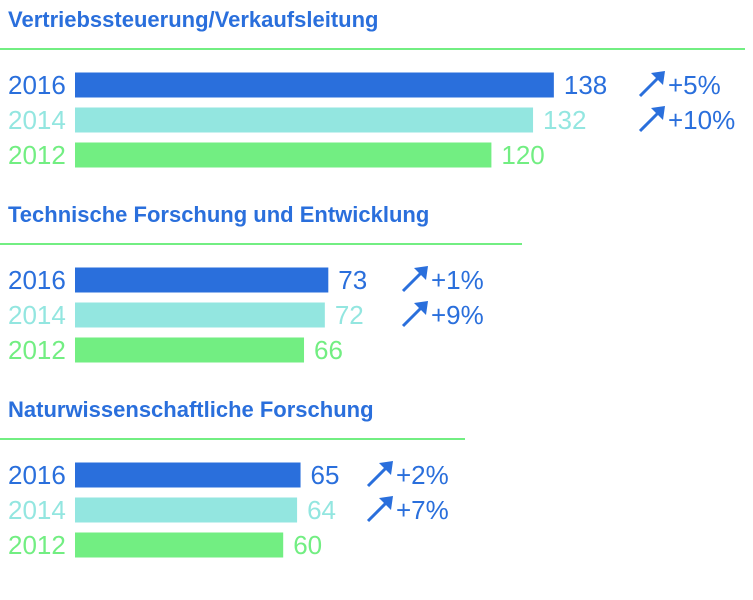 The height and width of the screenshot is (600, 753). I want to click on change-label: +1%, so click(457, 280).